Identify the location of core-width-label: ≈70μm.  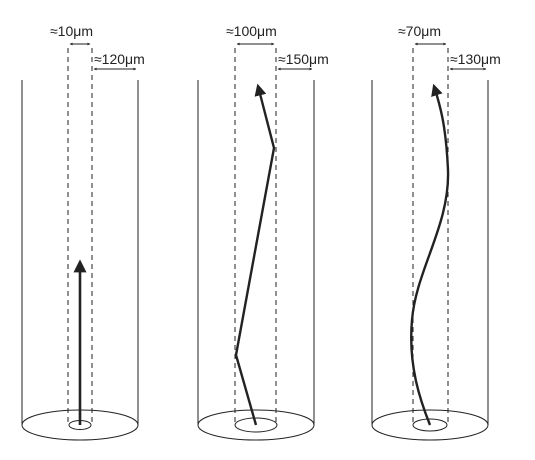
(419, 31).